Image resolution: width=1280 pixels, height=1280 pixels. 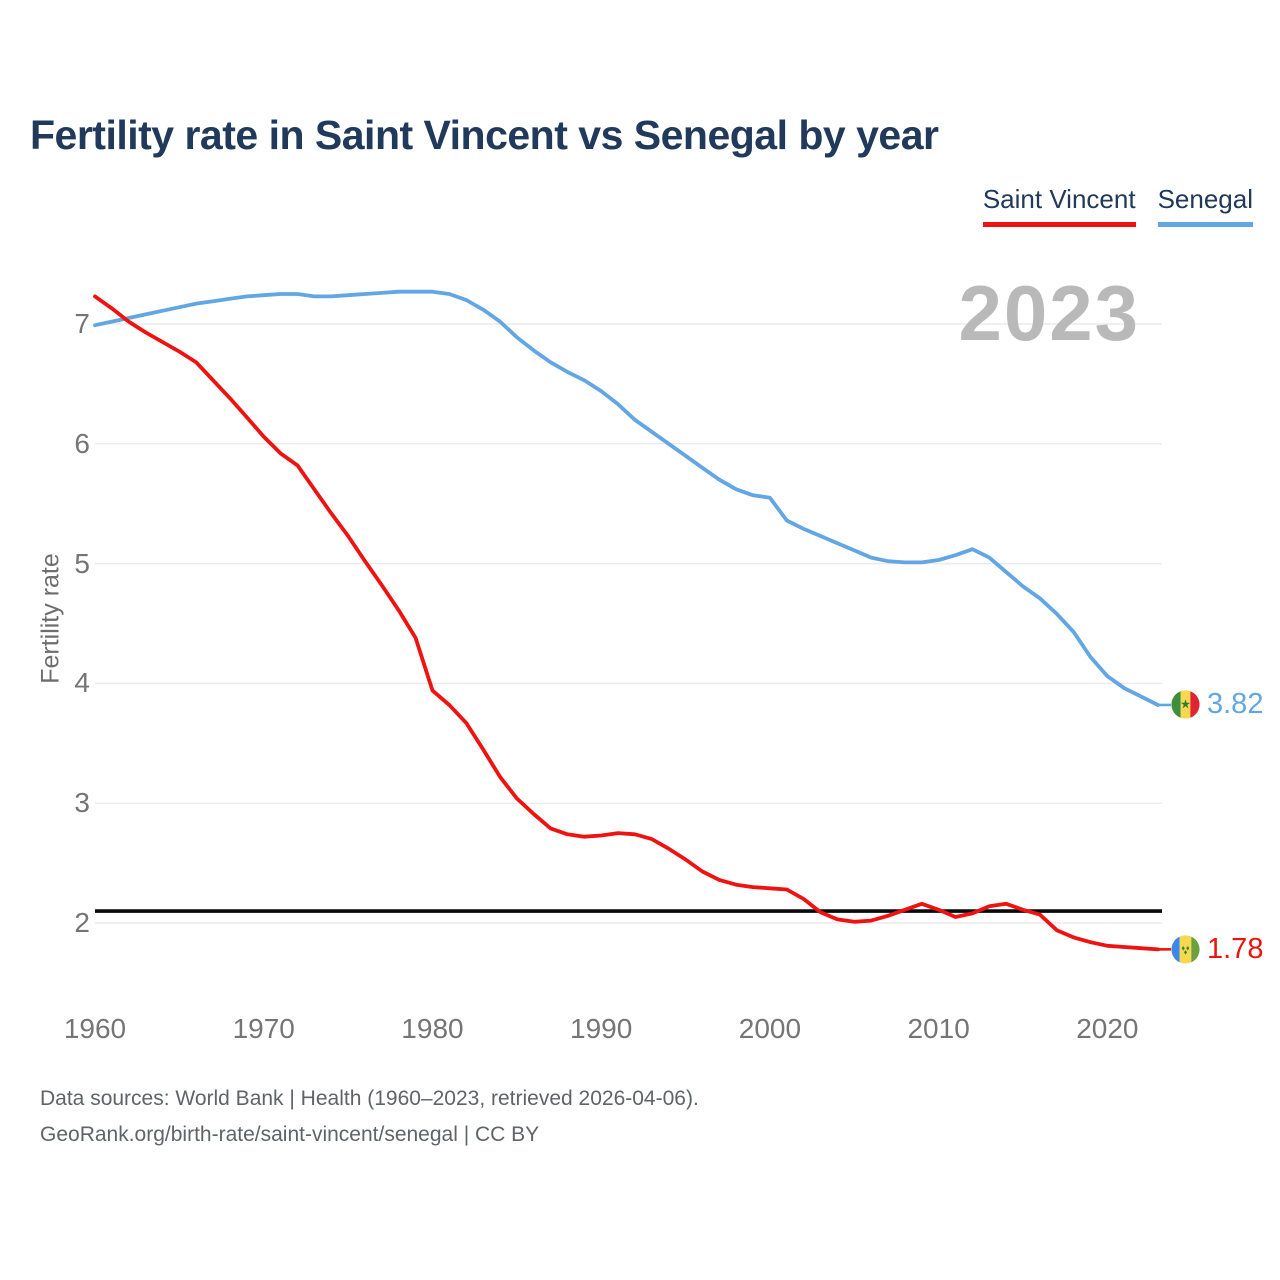 What do you see at coordinates (1185, 705) in the screenshot?
I see `senegal-flag-icon` at bounding box center [1185, 705].